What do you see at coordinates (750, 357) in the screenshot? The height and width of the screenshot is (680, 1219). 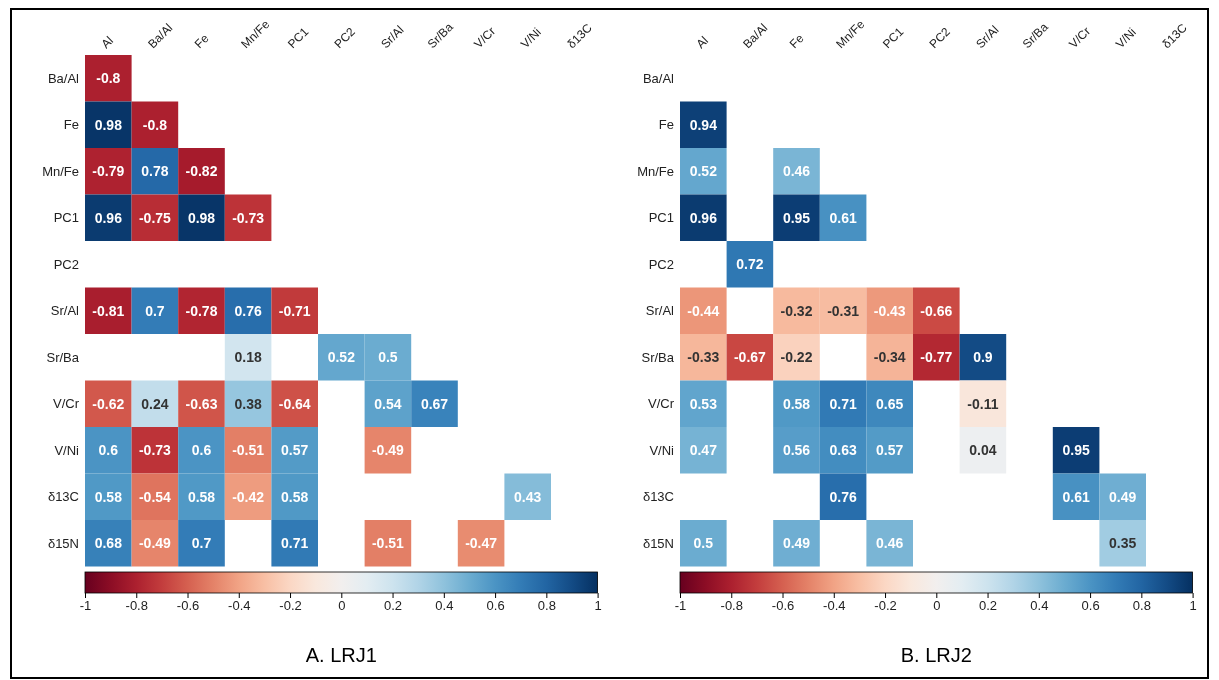 I see `data-label: -0.67` at bounding box center [750, 357].